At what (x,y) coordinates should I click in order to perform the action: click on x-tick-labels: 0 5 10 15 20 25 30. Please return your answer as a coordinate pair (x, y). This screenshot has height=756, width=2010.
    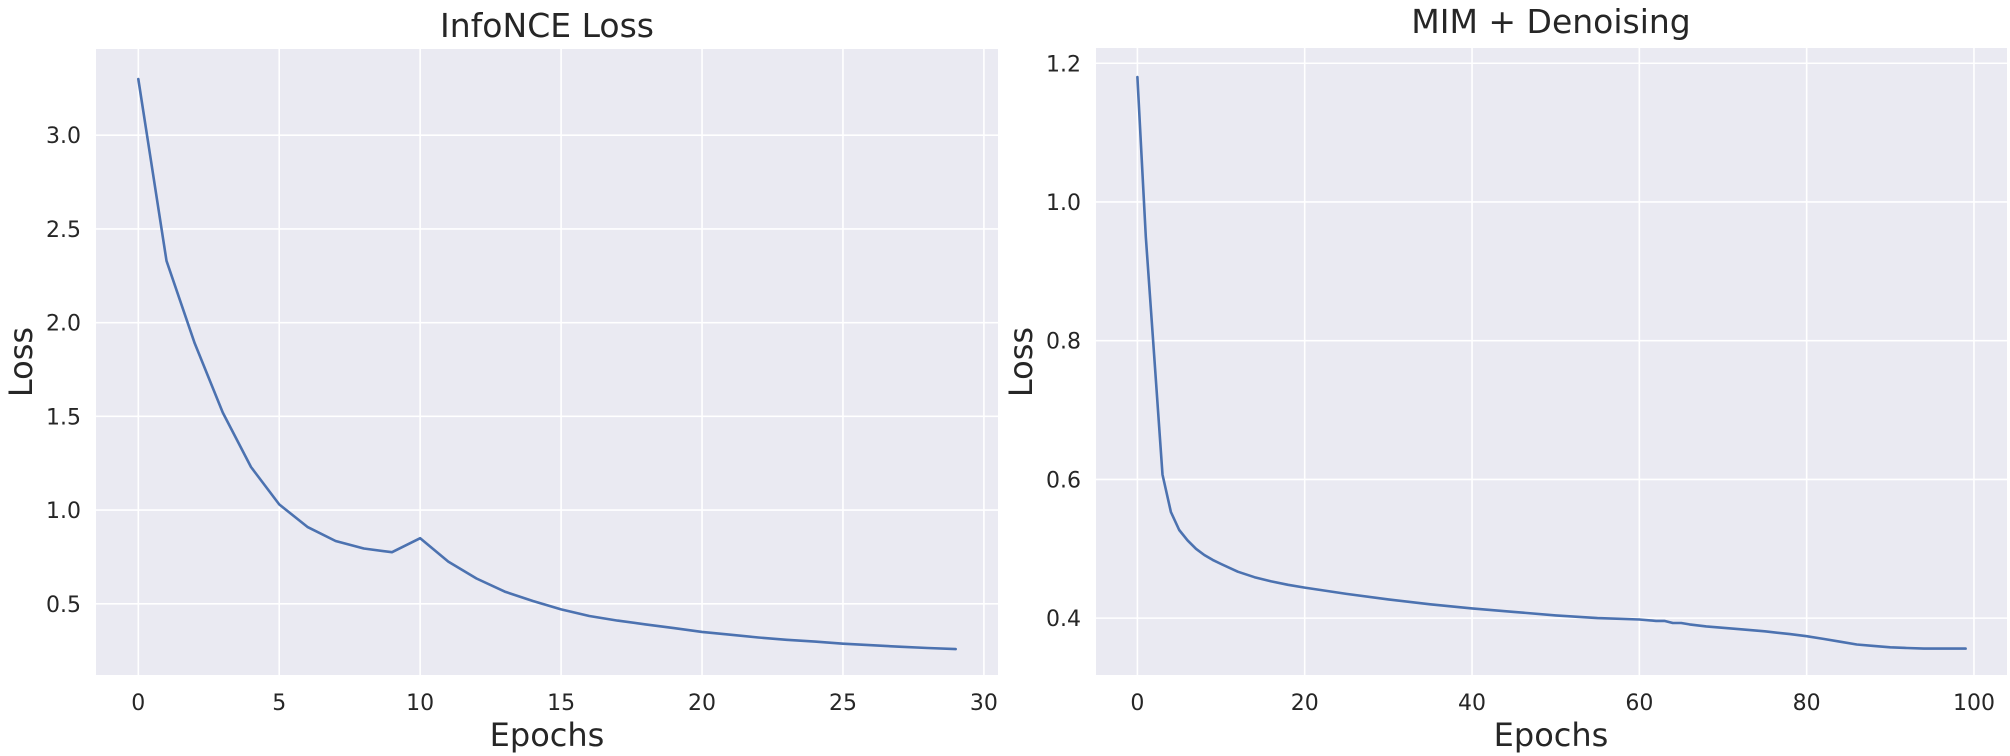
    Looking at the image, I should click on (564, 703).